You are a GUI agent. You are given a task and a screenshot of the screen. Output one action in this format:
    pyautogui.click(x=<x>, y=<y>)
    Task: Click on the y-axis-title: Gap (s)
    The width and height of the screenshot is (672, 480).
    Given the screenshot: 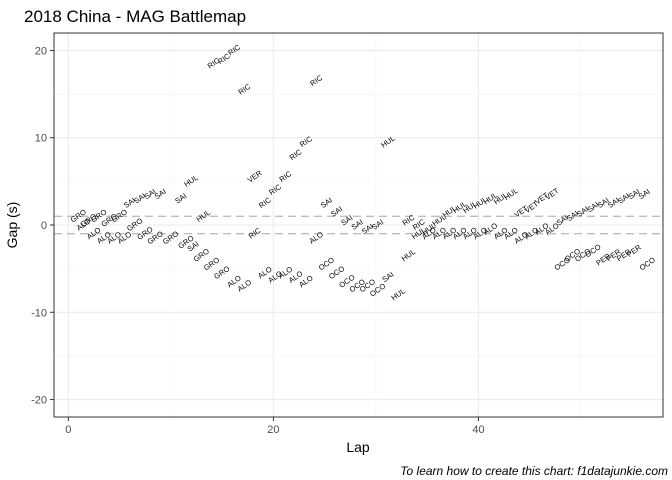 What is the action you would take?
    pyautogui.click(x=12, y=225)
    